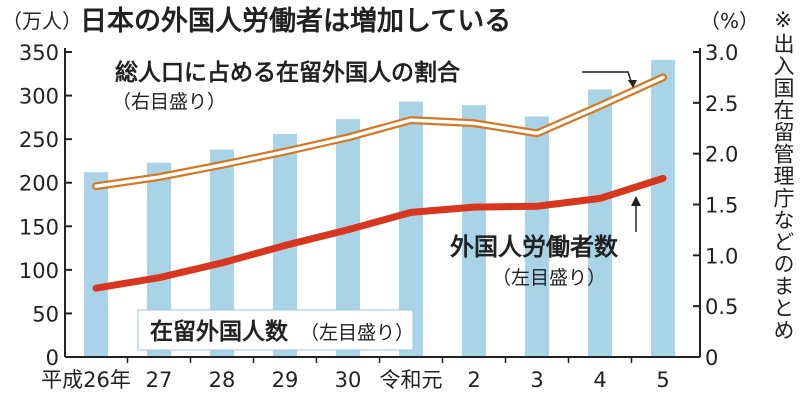 This screenshot has height=401, width=800. I want to click on x-tick-label: 28, so click(222, 380).